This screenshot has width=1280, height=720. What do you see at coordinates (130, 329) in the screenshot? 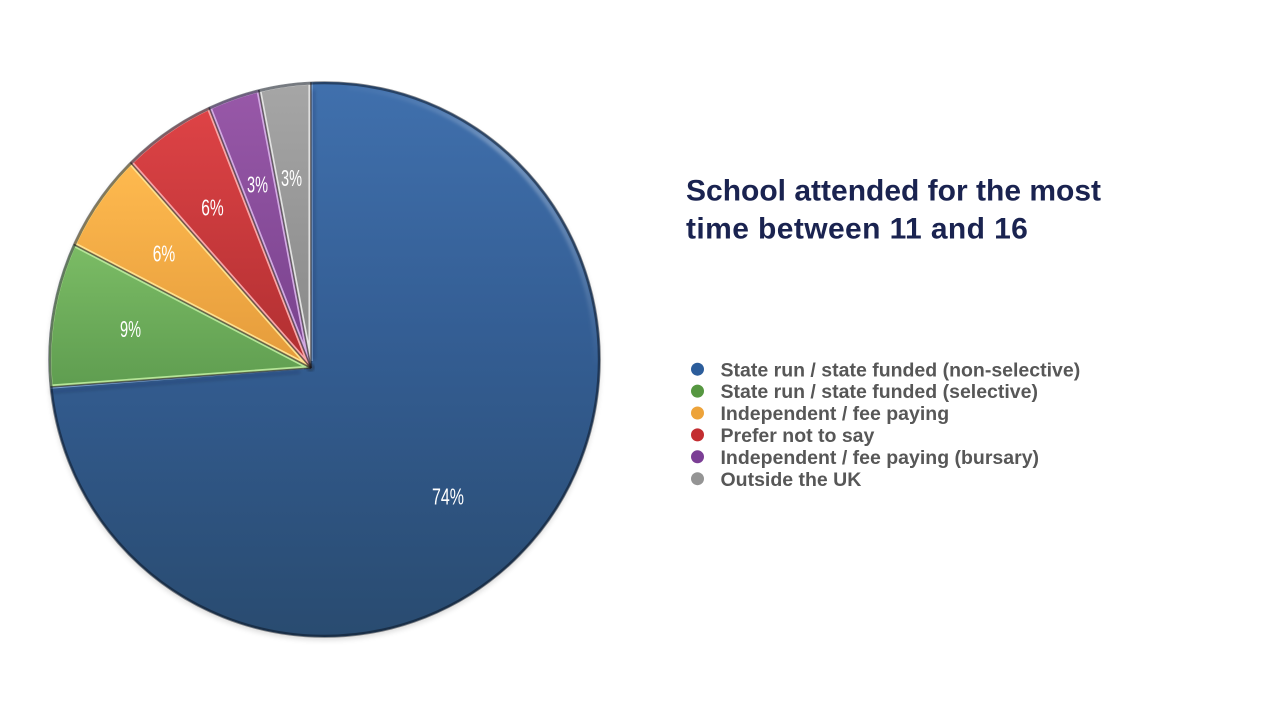
I see `svg-text: 9%` at bounding box center [130, 329].